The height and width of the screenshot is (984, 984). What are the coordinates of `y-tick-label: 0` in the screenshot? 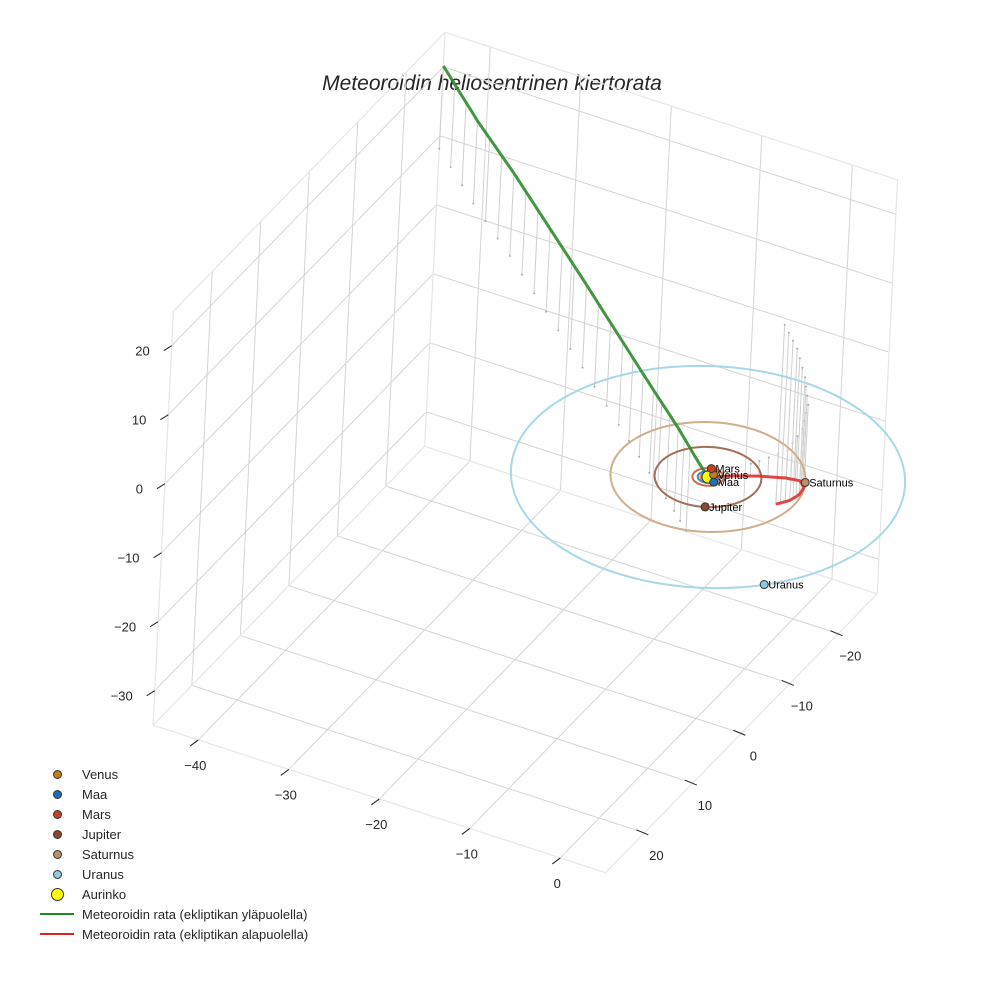 It's located at (753, 755).